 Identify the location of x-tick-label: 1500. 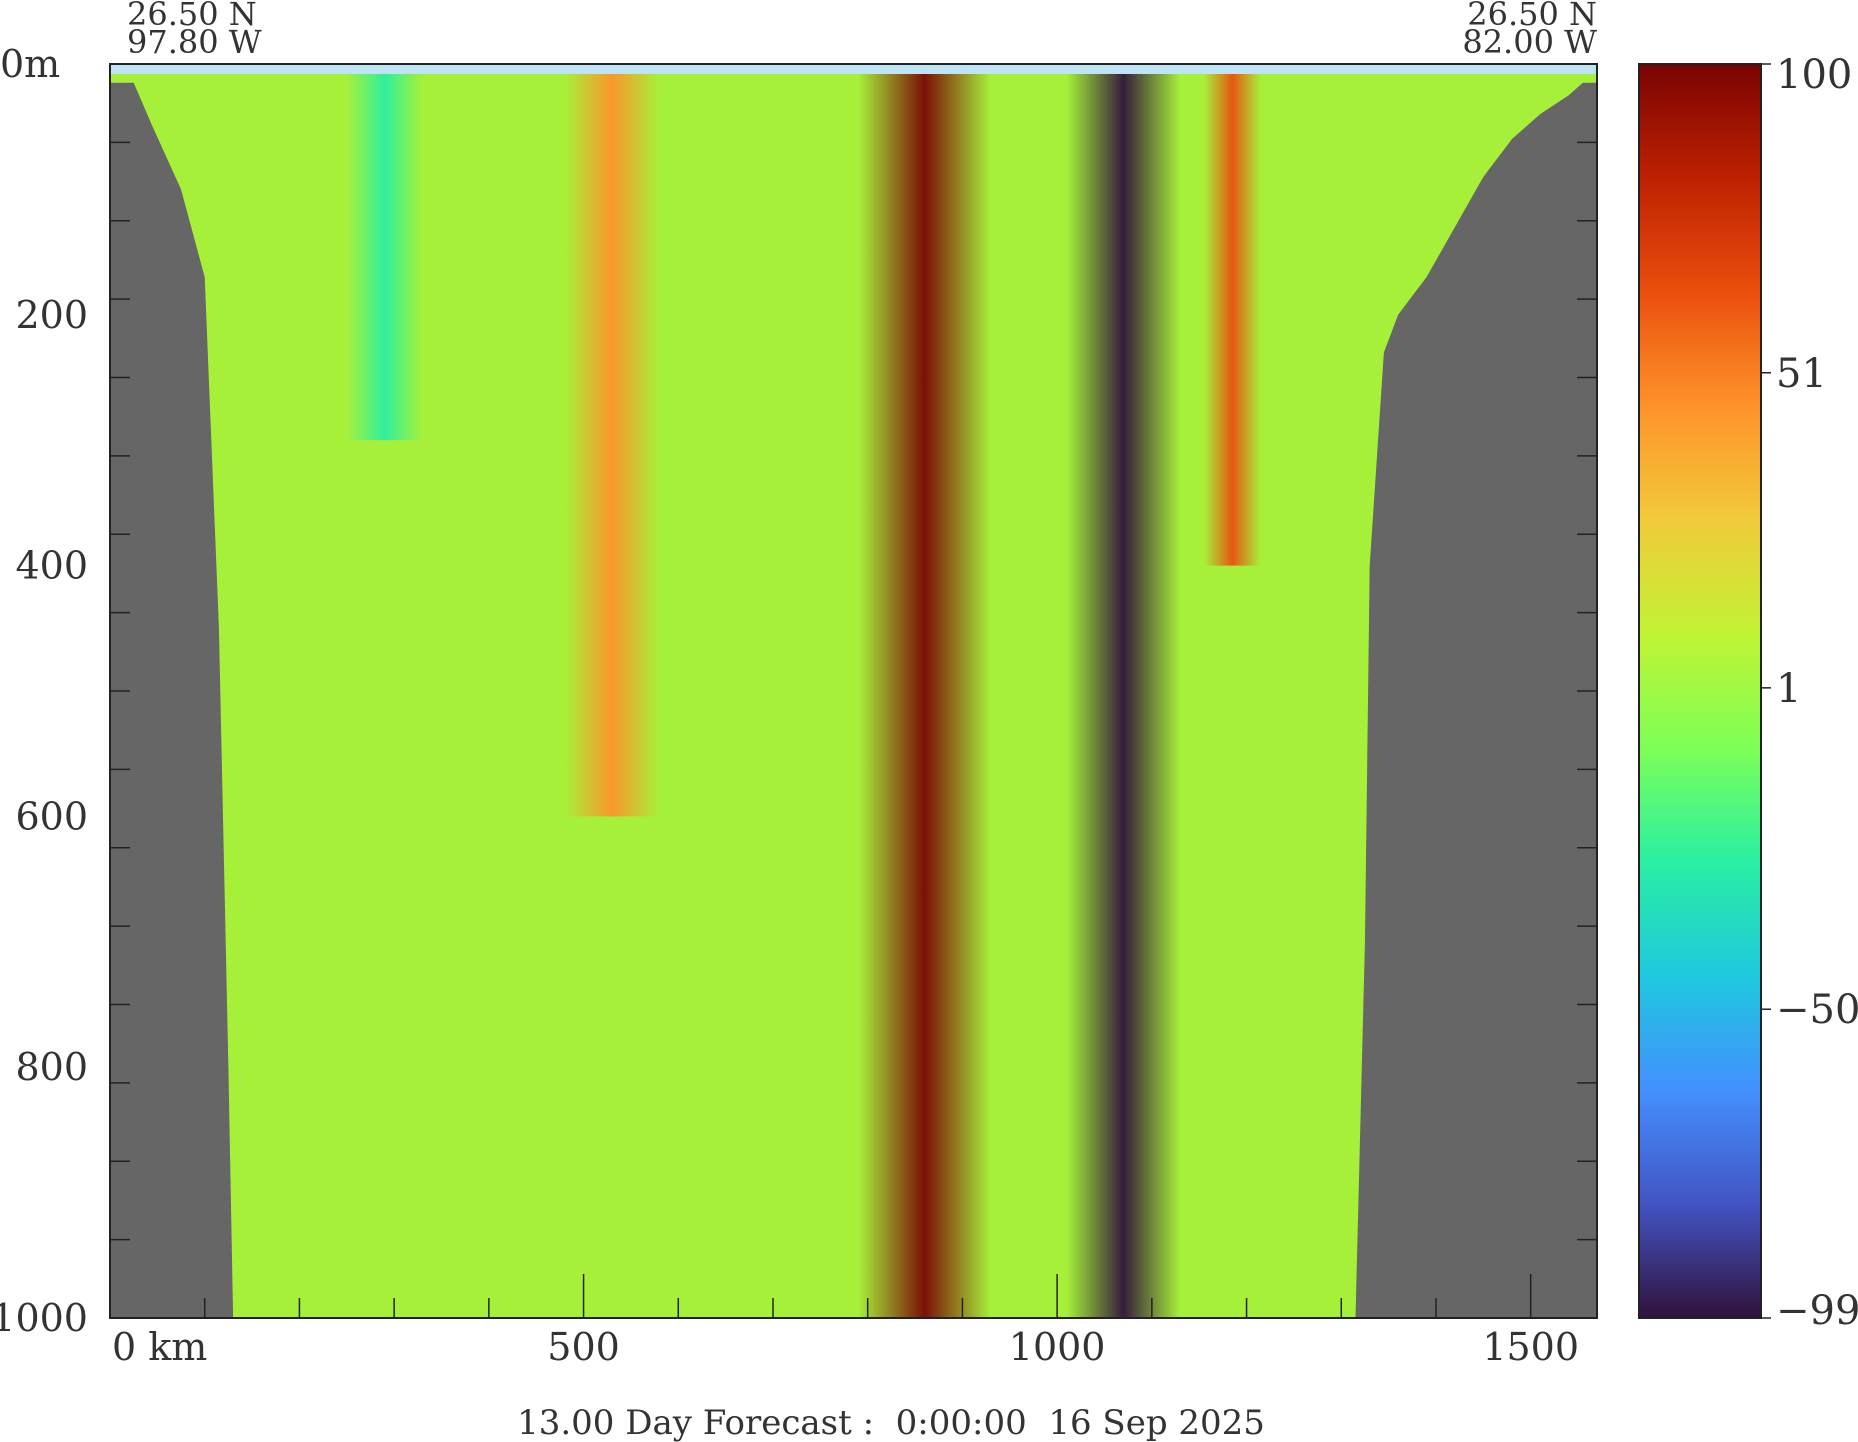
(1530, 1347).